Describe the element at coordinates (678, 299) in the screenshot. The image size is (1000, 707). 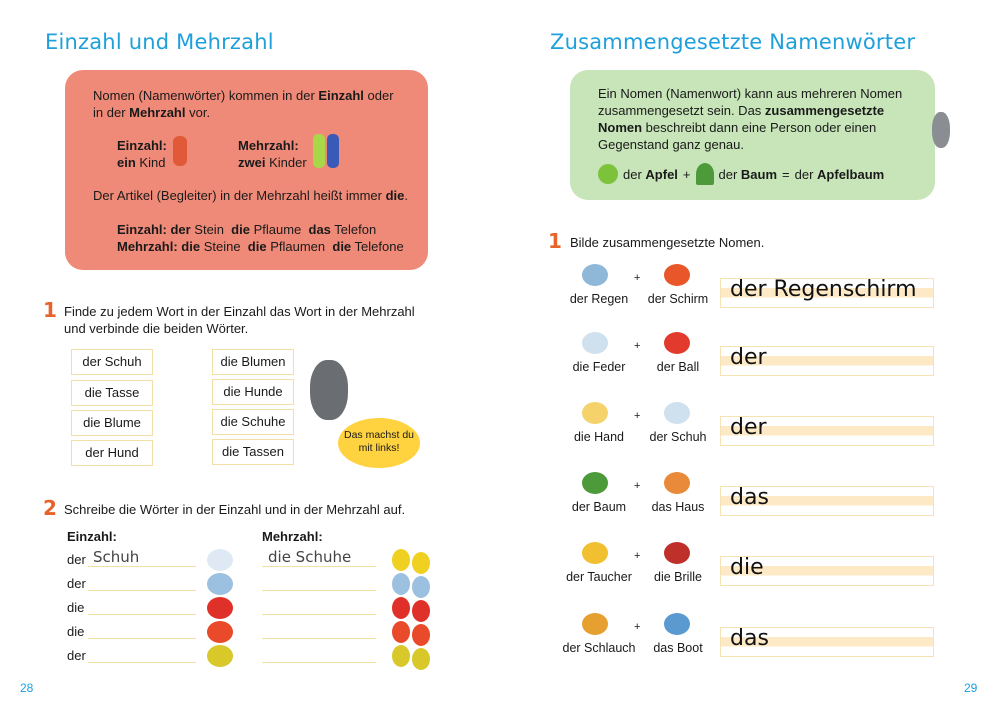
I see `word-label: der Schirm` at that location.